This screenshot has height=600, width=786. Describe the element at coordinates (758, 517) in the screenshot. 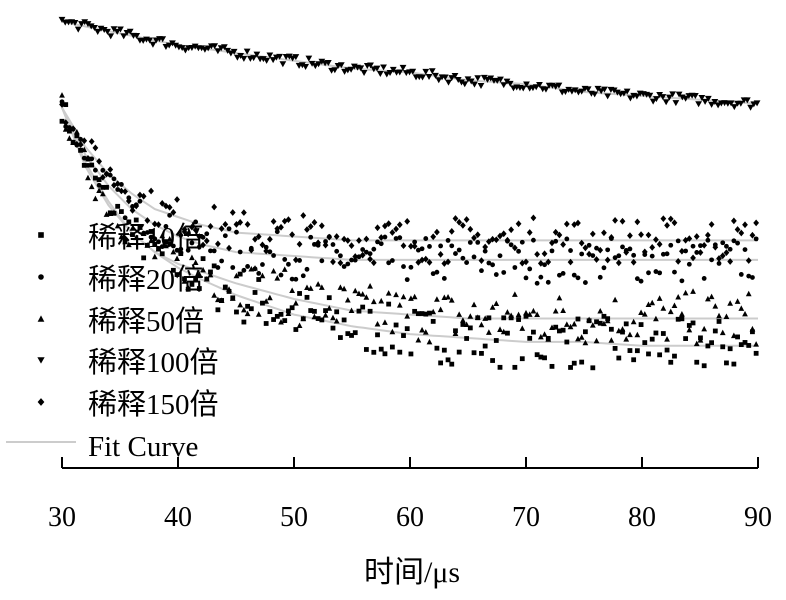

I see `x-tick-label-90: 90` at that location.